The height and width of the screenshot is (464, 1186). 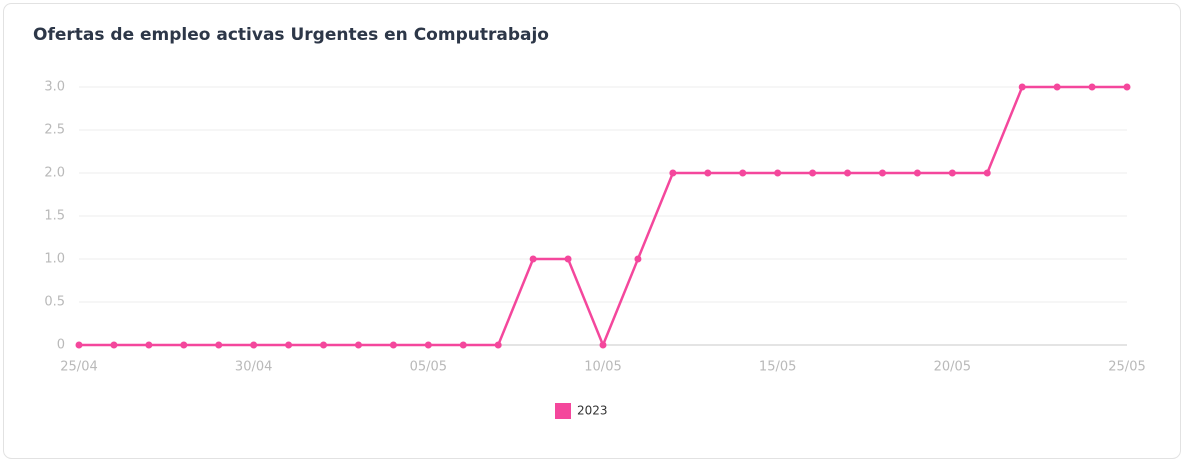 What do you see at coordinates (253, 367) in the screenshot?
I see `x-tick-label: 30/04` at bounding box center [253, 367].